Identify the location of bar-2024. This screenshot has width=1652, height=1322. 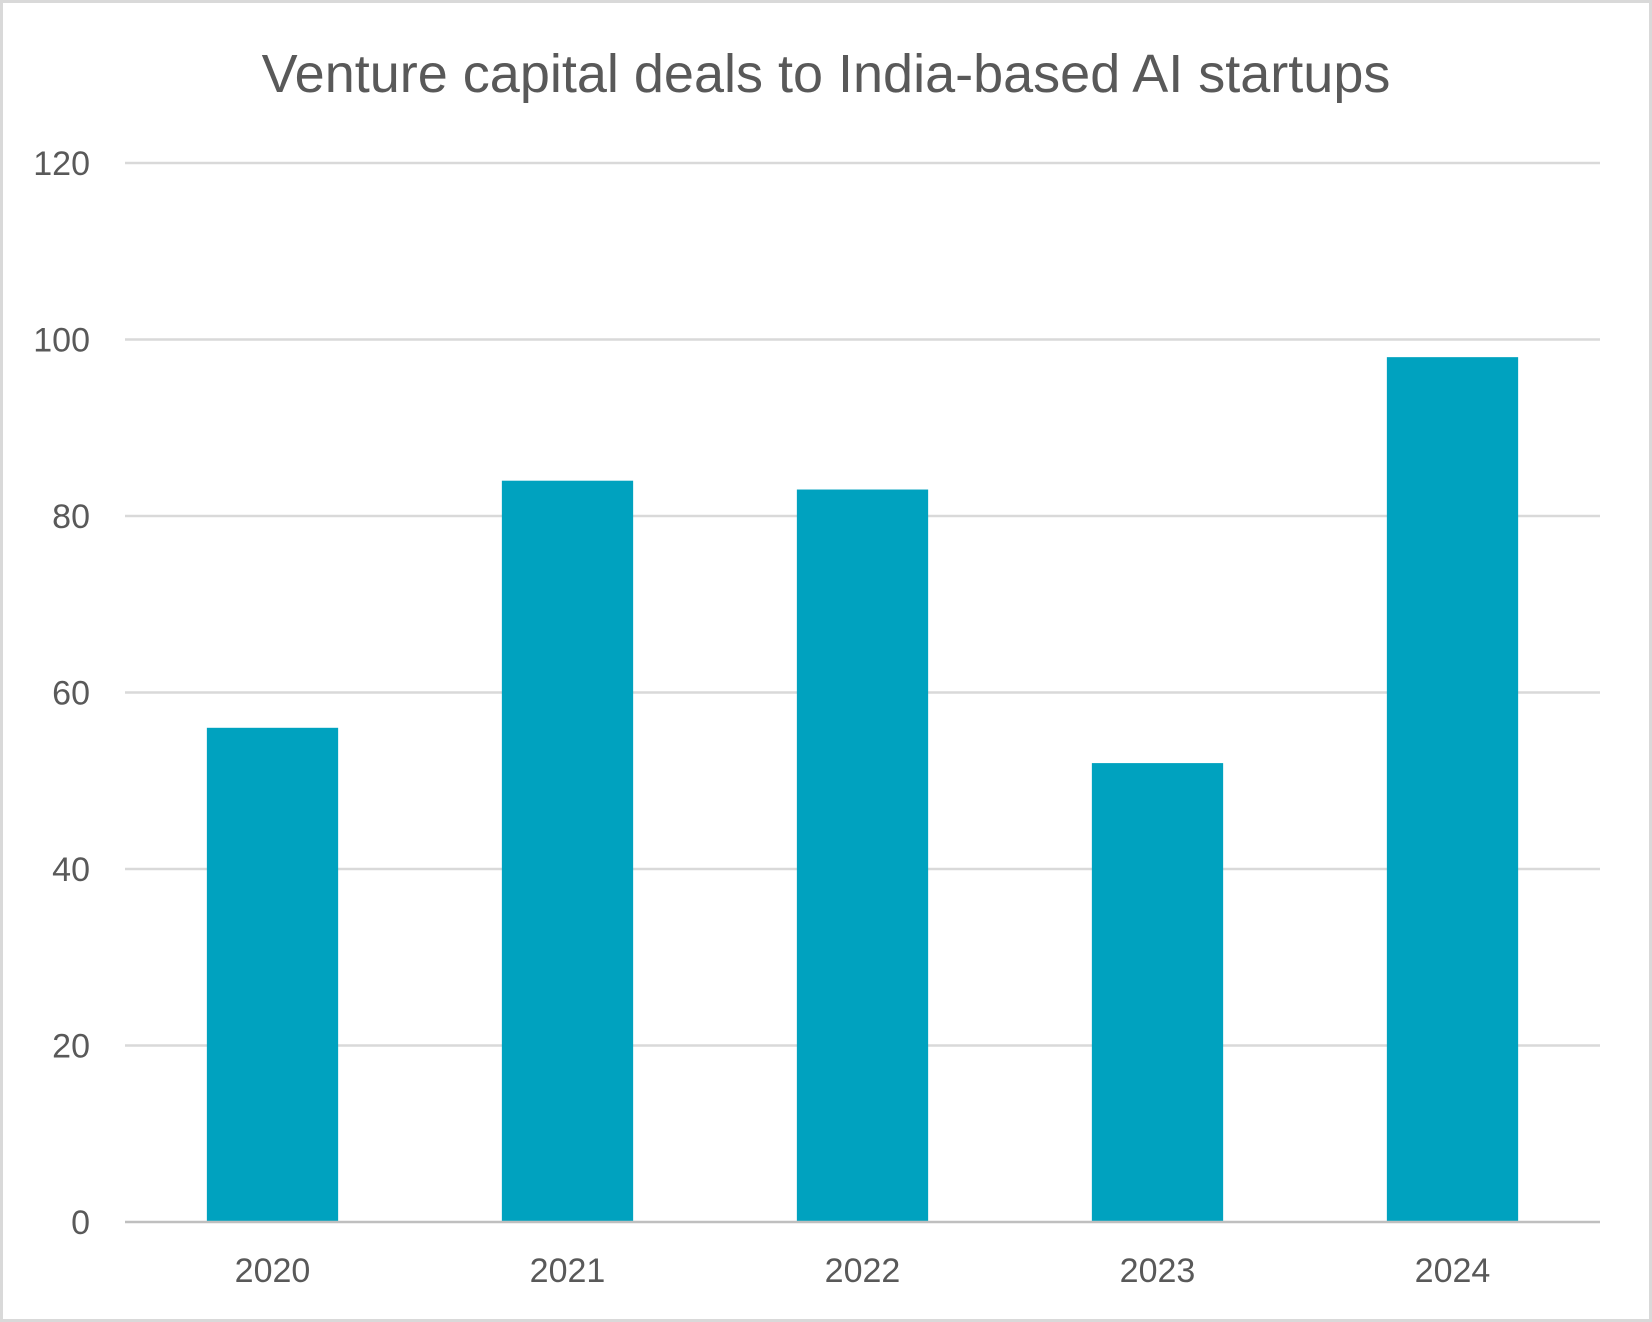
(1452, 789).